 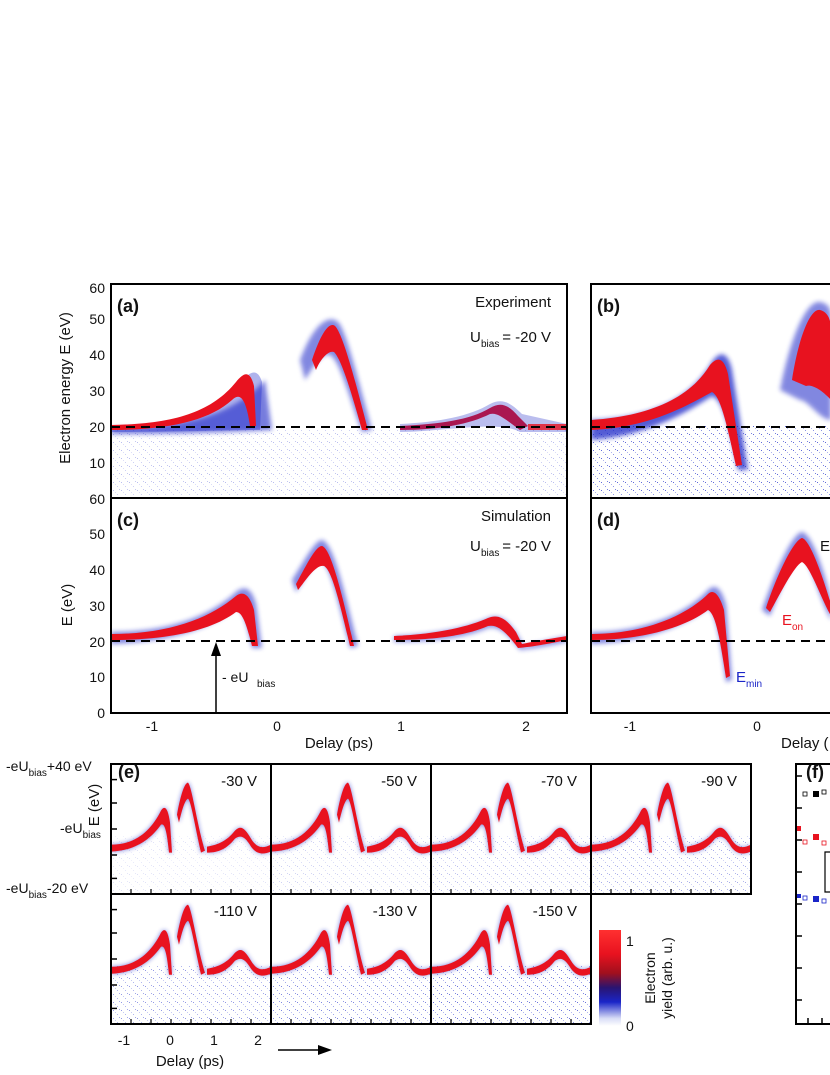 I want to click on panel-c-xtick: -1, so click(x=152, y=726).